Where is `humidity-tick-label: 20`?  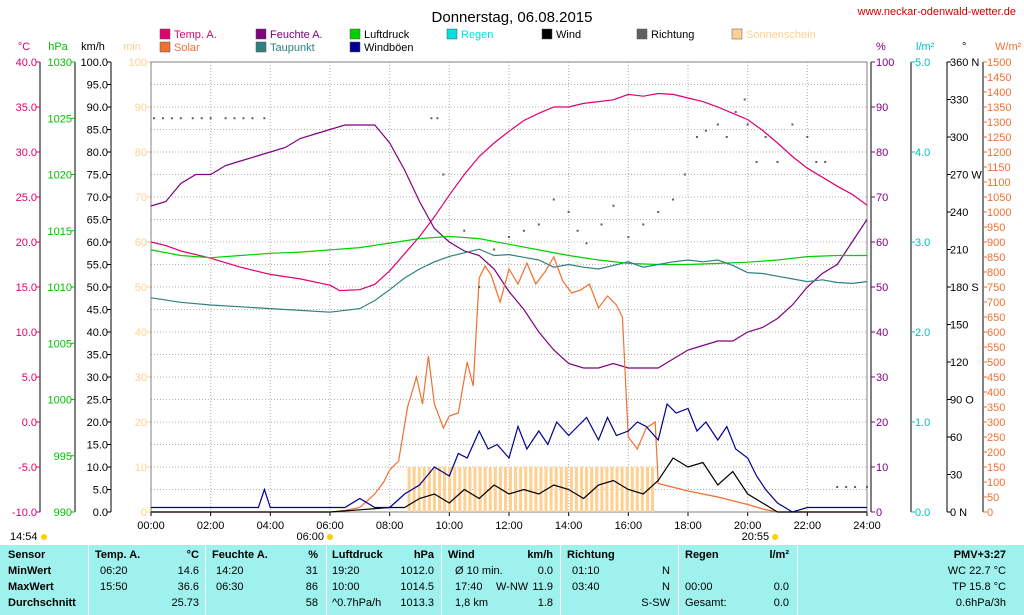
humidity-tick-label: 20 is located at coordinates (882, 423).